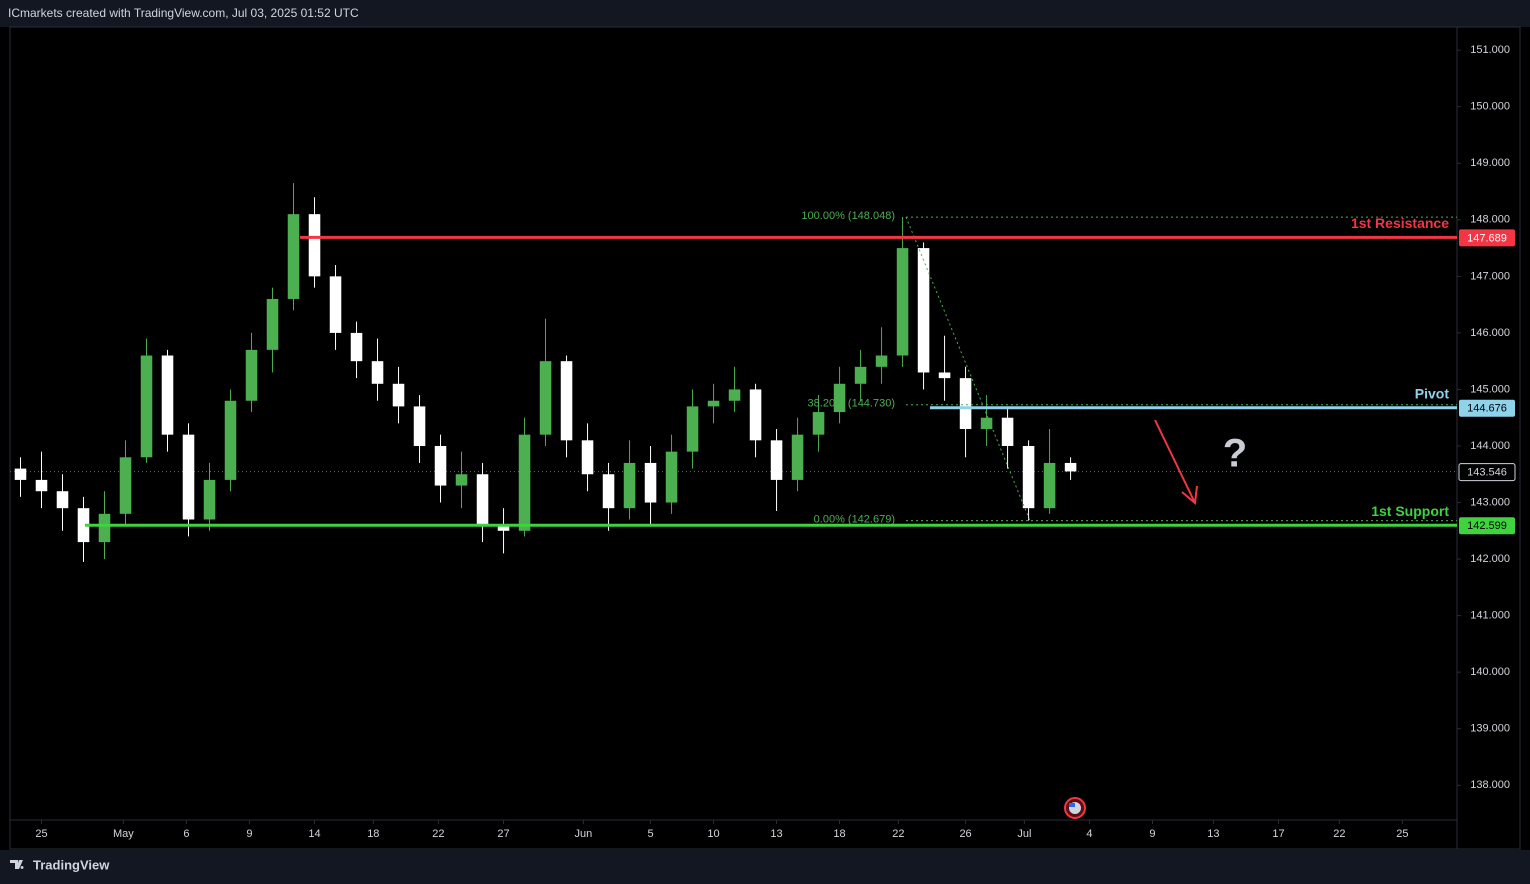 The width and height of the screenshot is (1530, 884). What do you see at coordinates (583, 834) in the screenshot?
I see `x-tick-label: Jun` at bounding box center [583, 834].